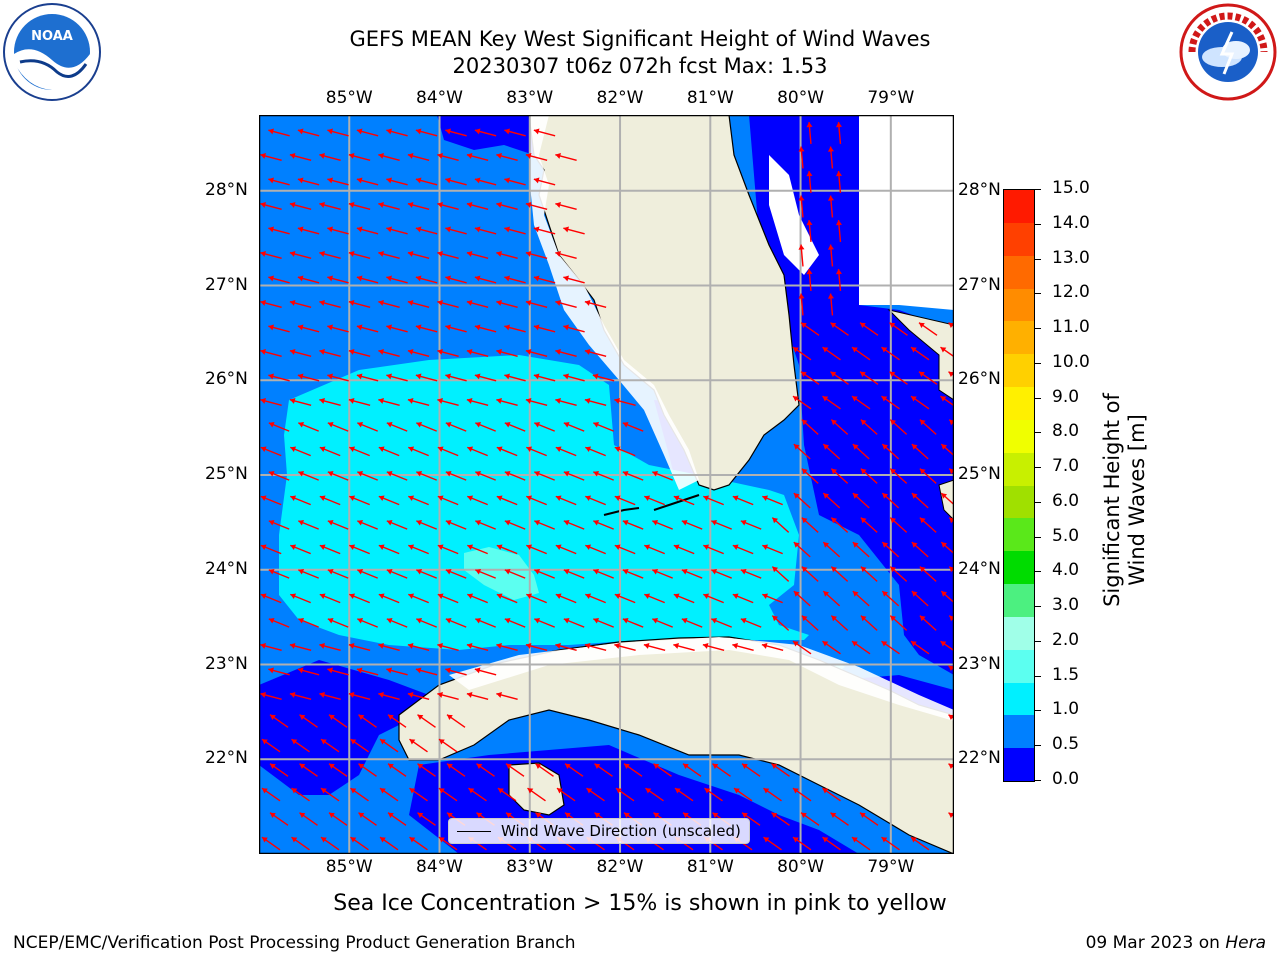 The image size is (1280, 960). I want to click on colorbar-tick-label: 12.0, so click(1071, 292).